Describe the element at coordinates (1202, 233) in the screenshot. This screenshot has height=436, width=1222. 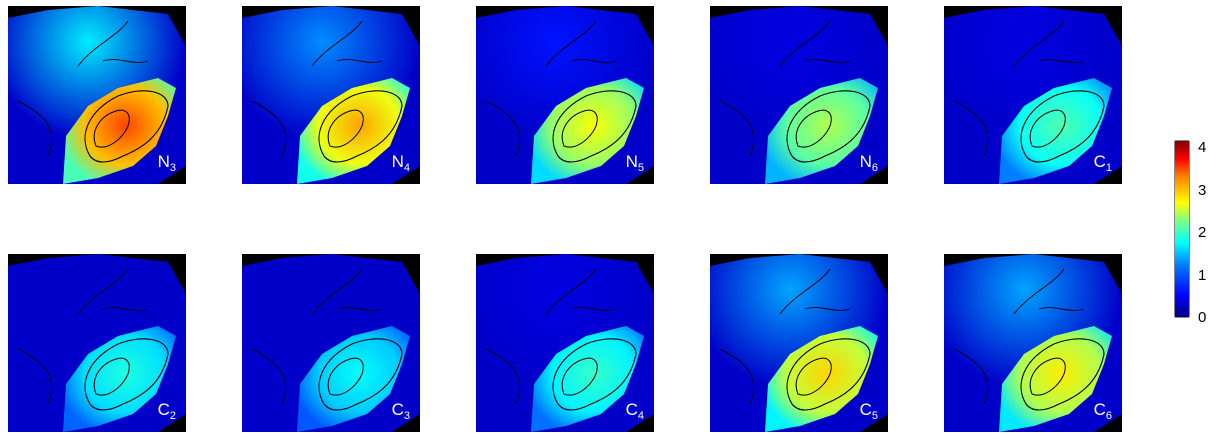
I see `colorbar-tick: 2` at that location.